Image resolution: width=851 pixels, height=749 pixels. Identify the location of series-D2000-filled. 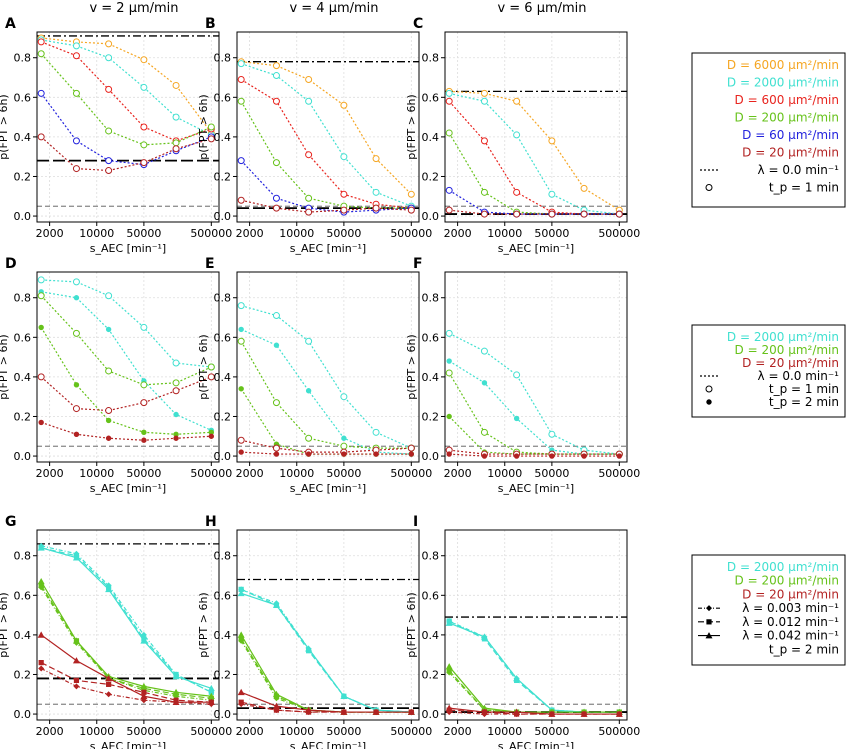
(126, 361).